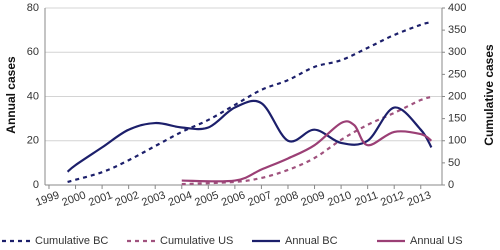 This screenshot has height=250, width=500. Describe the element at coordinates (454, 163) in the screenshot. I see `y2-tick-label: 50` at that location.